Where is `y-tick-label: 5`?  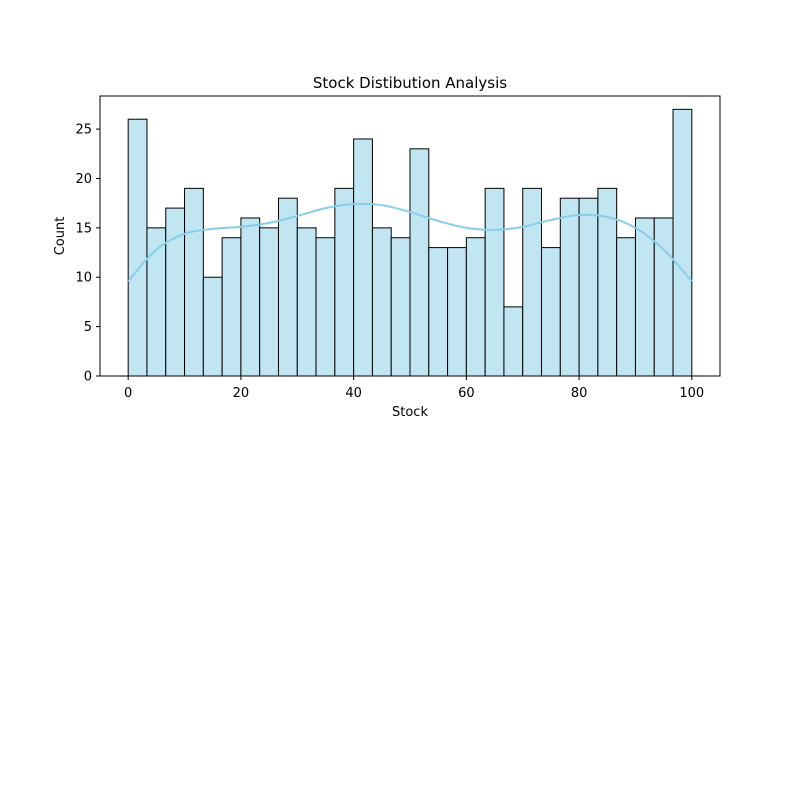 y-tick-label: 5 is located at coordinates (88, 327).